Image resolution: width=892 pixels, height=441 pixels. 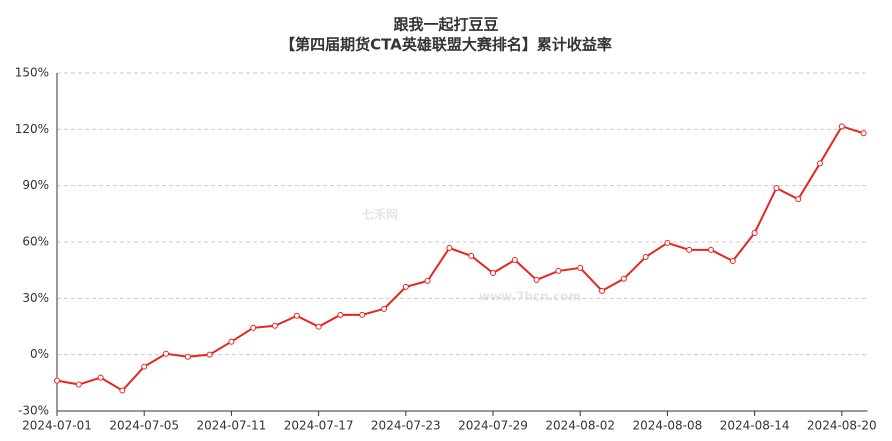 What do you see at coordinates (232, 426) in the screenshot?
I see `x-tick-label: 2024-07-11` at bounding box center [232, 426].